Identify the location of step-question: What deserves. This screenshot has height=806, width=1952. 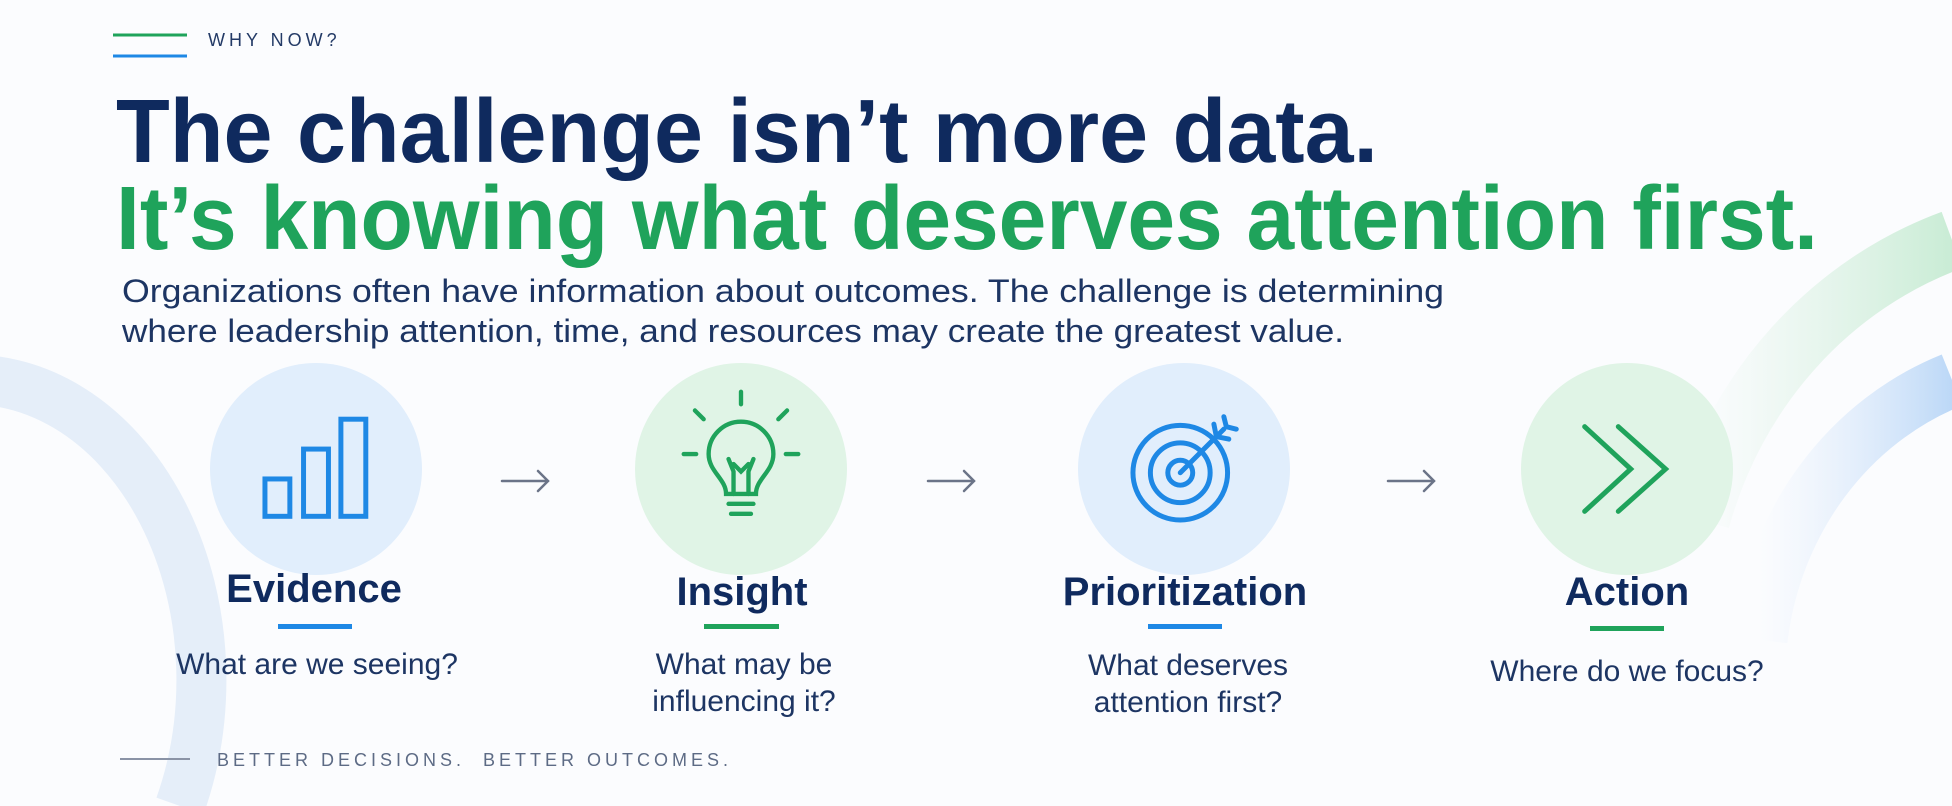
(1188, 665).